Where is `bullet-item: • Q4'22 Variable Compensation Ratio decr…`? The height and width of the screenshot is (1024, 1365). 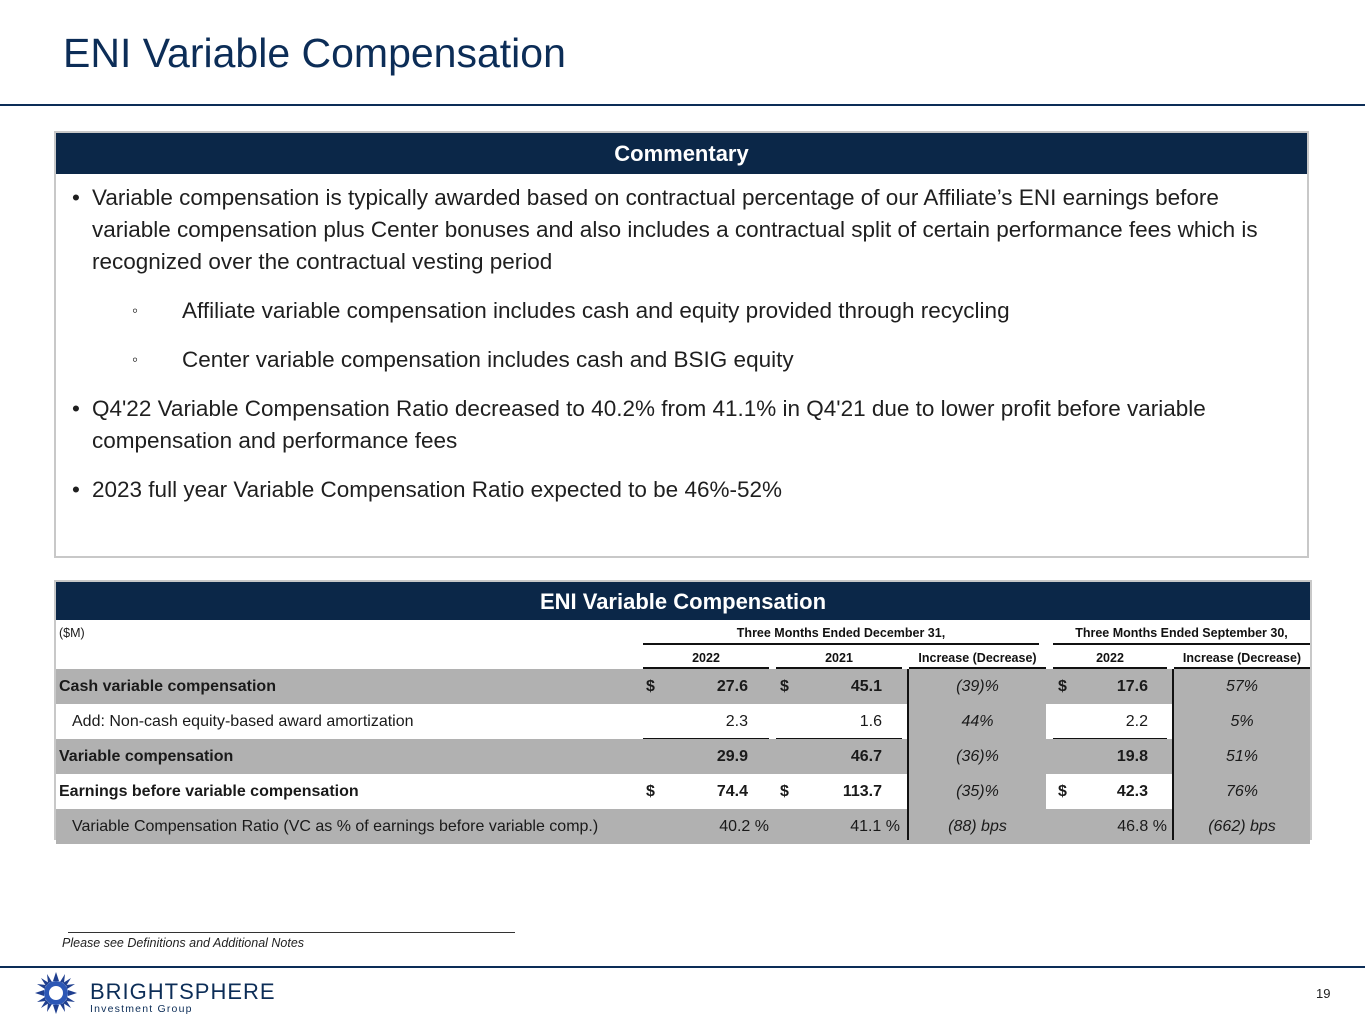
bullet-item: • Q4'22 Variable Compensation Ratio decr… is located at coordinates (683, 425).